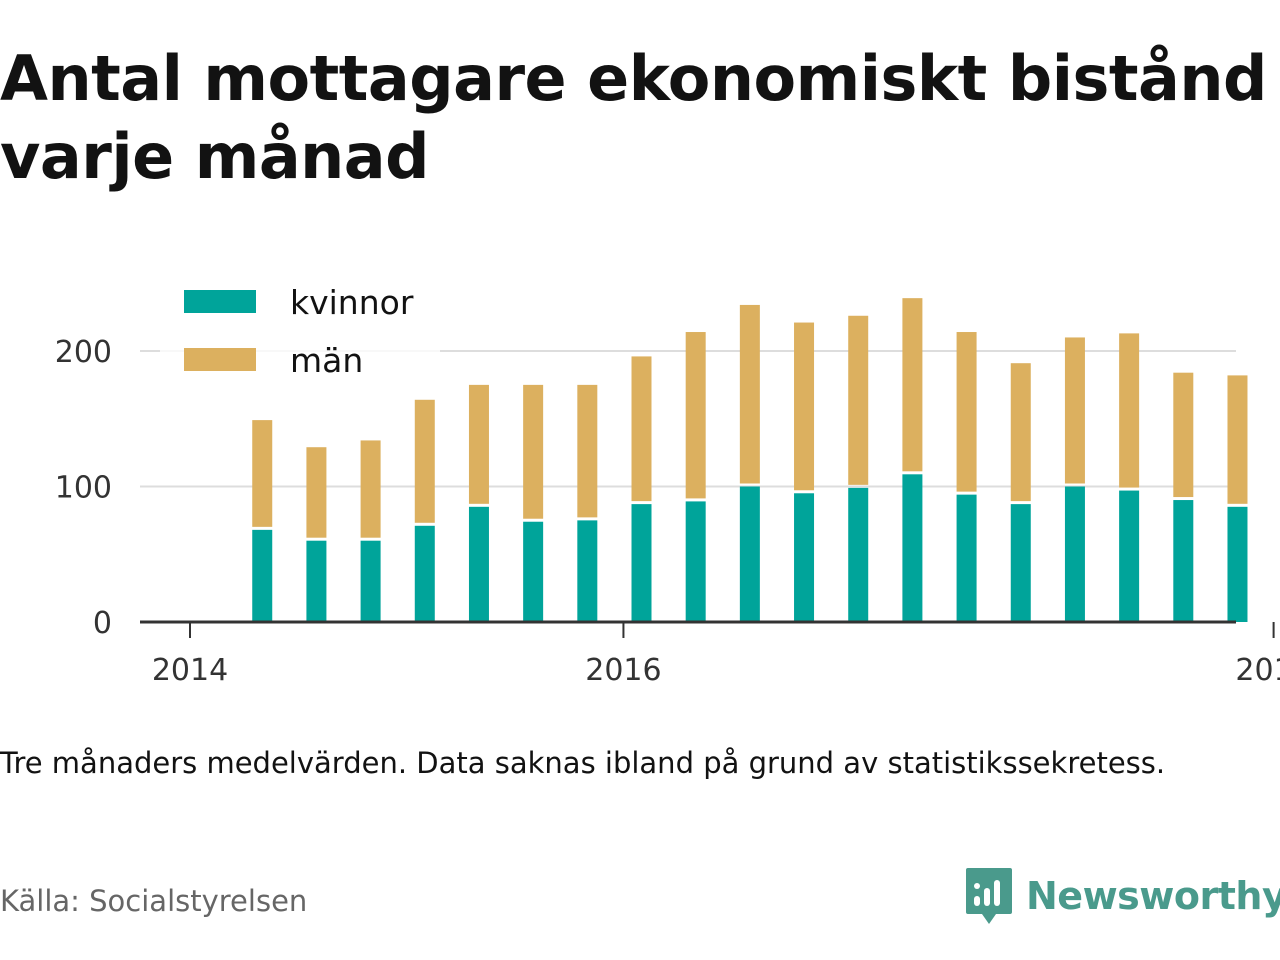  Describe the element at coordinates (1257, 670) in the screenshot. I see `x-tick-label: 2019` at that location.